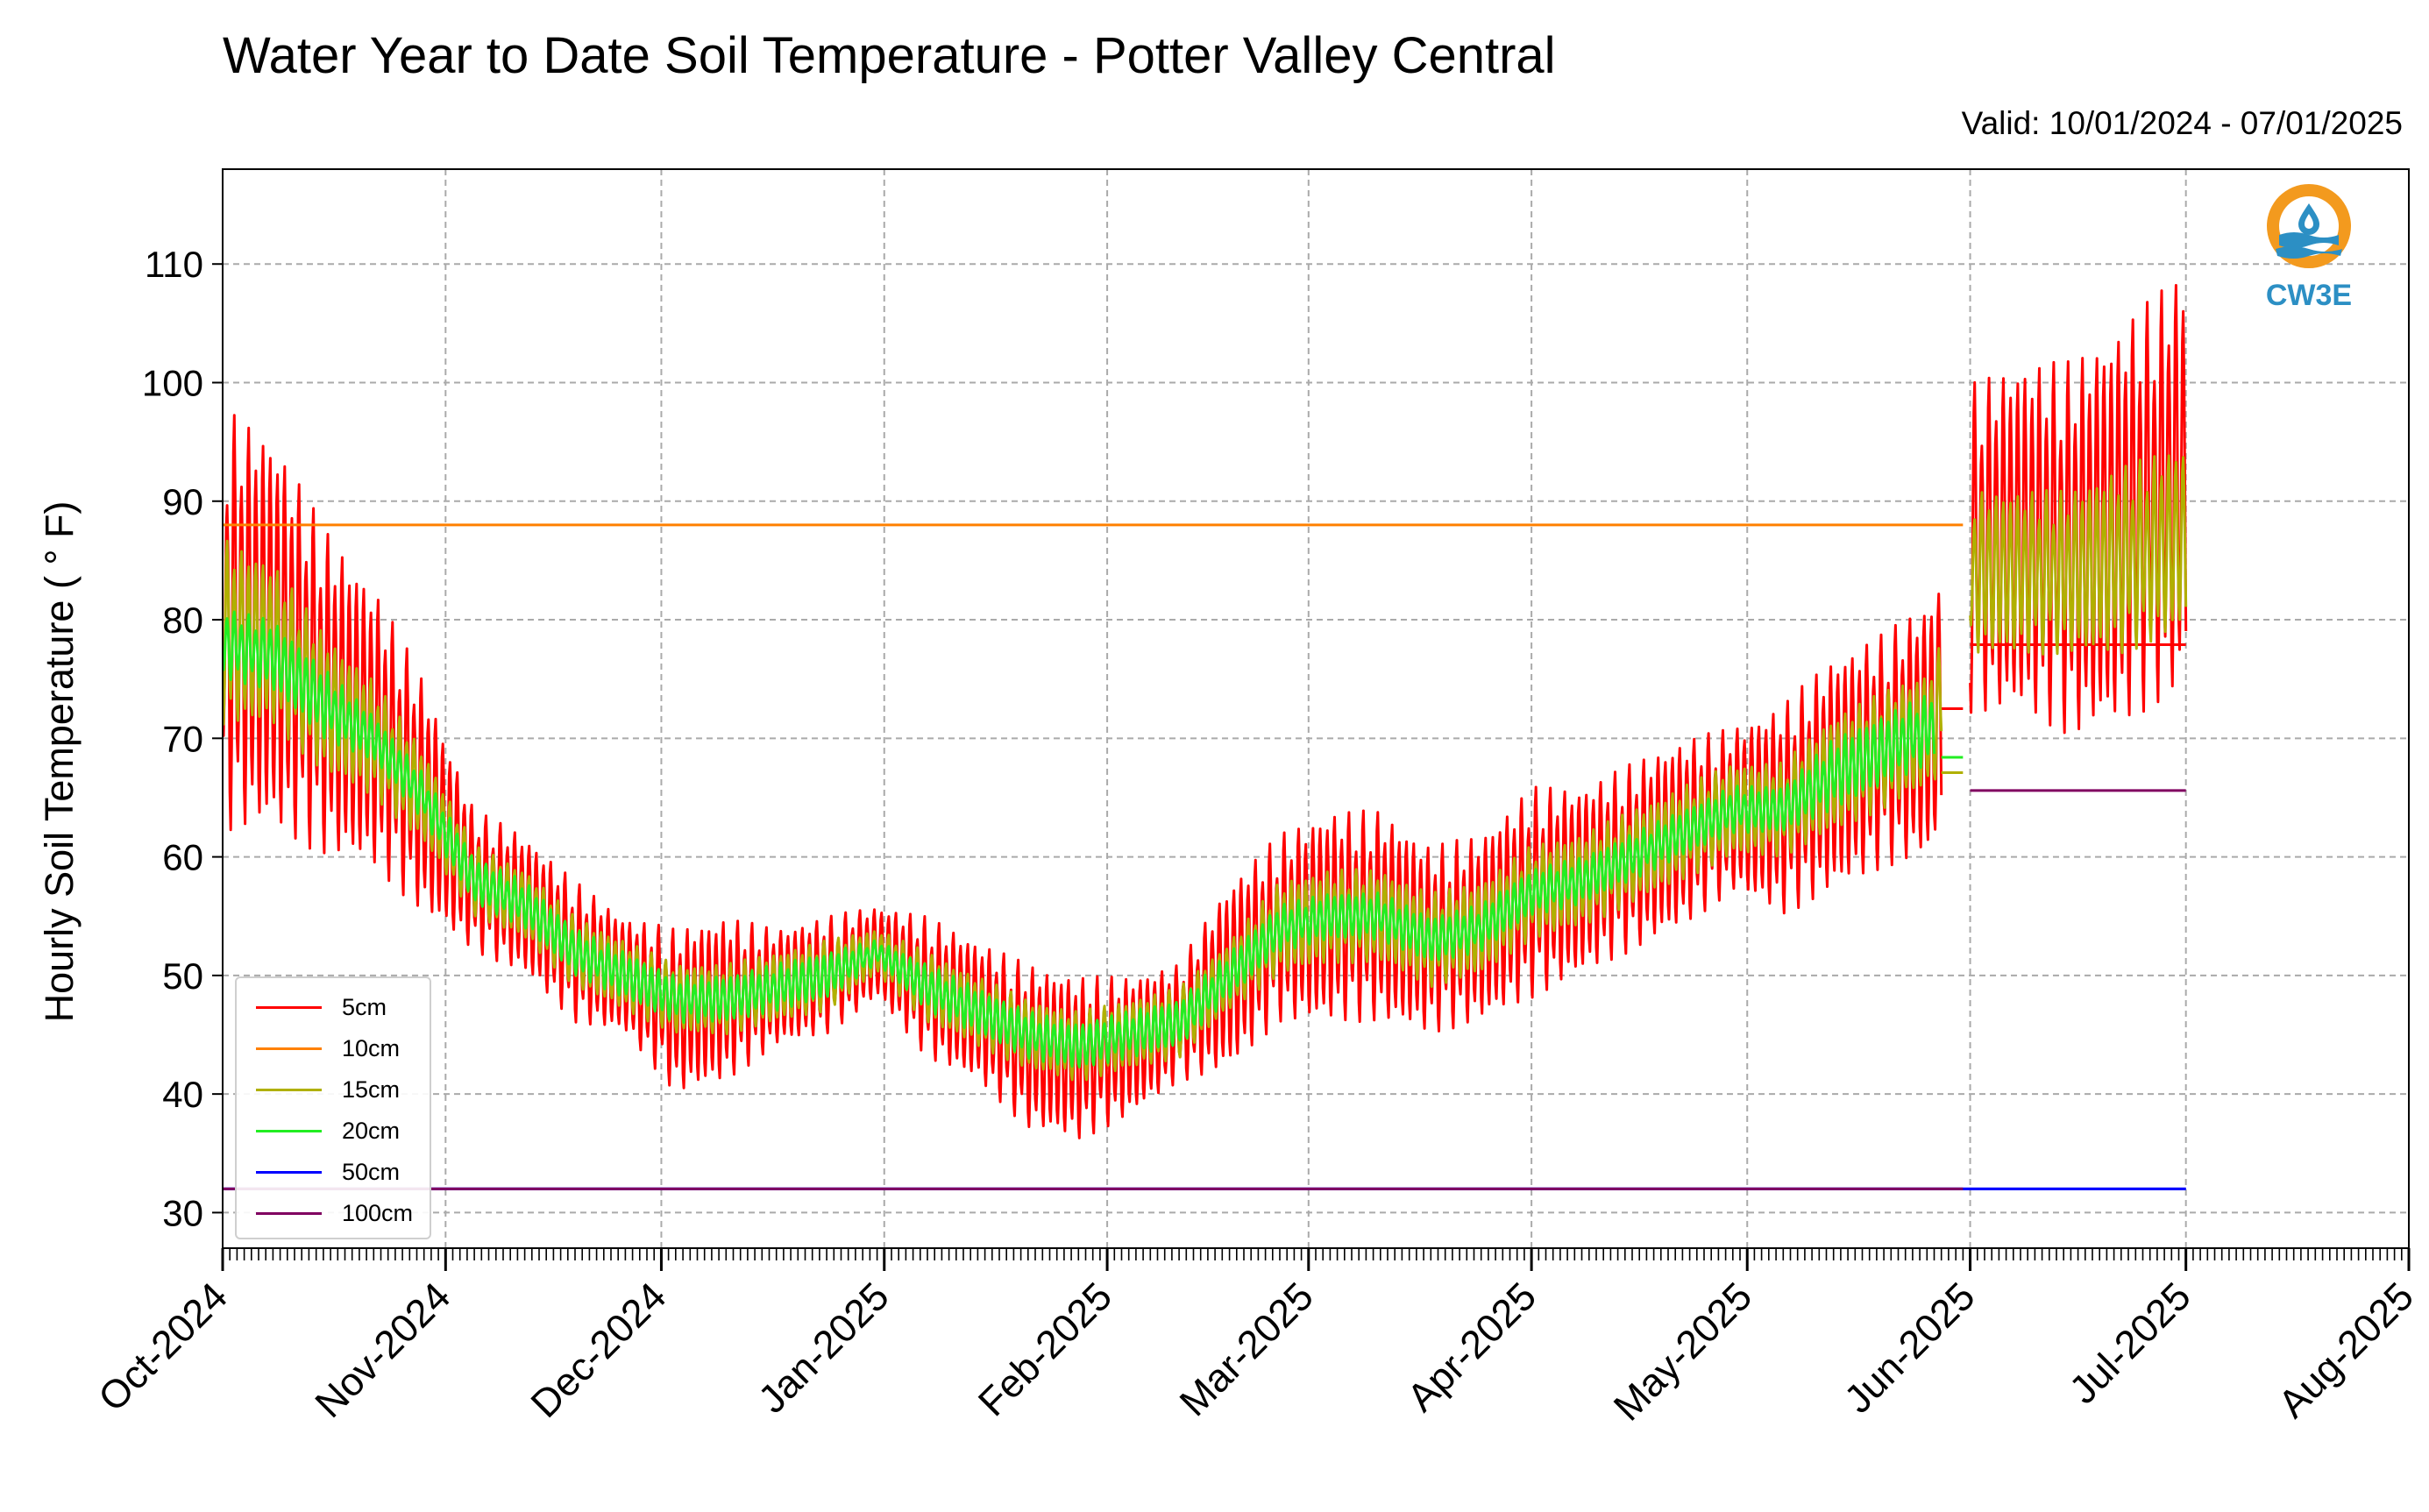 This screenshot has height=1512, width=2429. Describe the element at coordinates (339, 1008) in the screenshot. I see `legend-item-5cm: 5cm` at that location.